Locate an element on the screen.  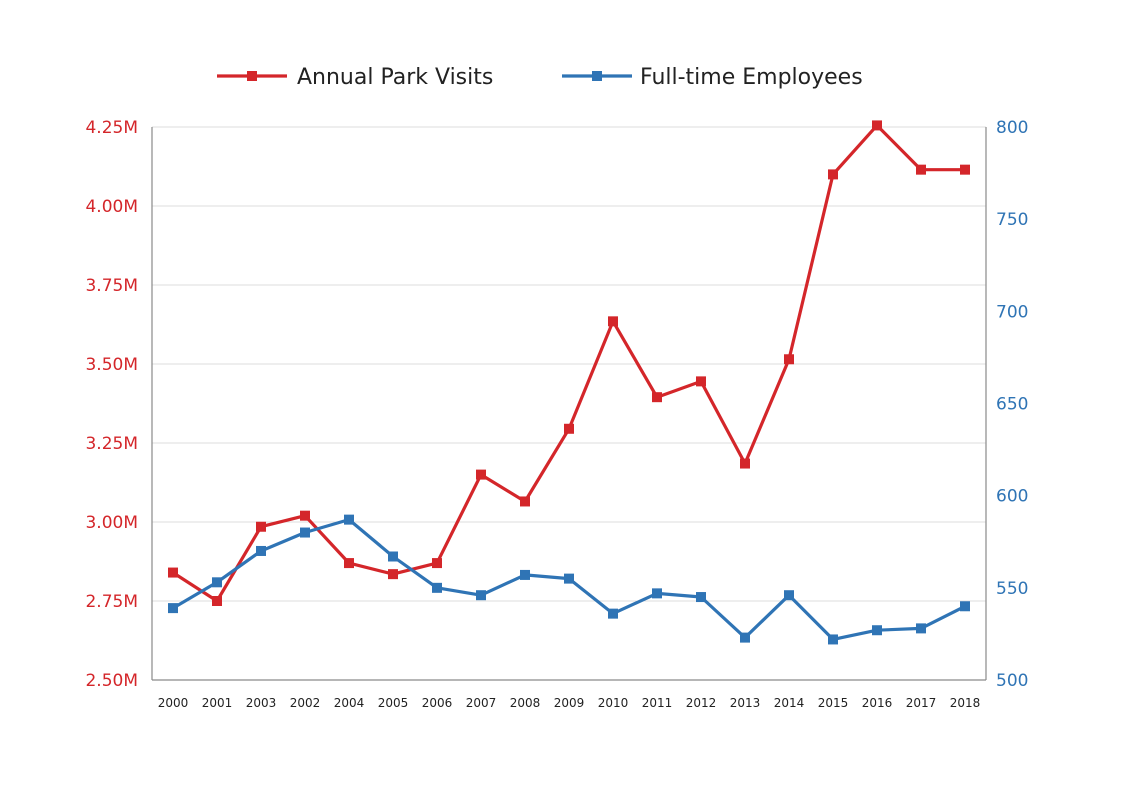
legend-label: Annual Park Visits is located at coordinates (395, 77).